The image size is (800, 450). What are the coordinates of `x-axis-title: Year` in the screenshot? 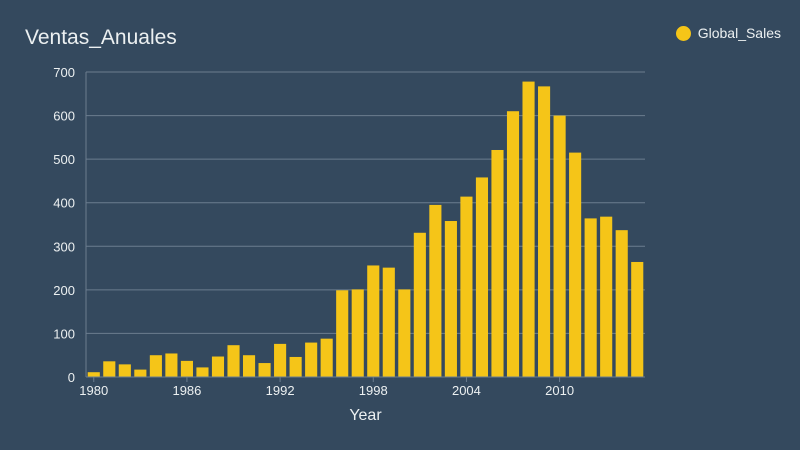 It's located at (365, 415).